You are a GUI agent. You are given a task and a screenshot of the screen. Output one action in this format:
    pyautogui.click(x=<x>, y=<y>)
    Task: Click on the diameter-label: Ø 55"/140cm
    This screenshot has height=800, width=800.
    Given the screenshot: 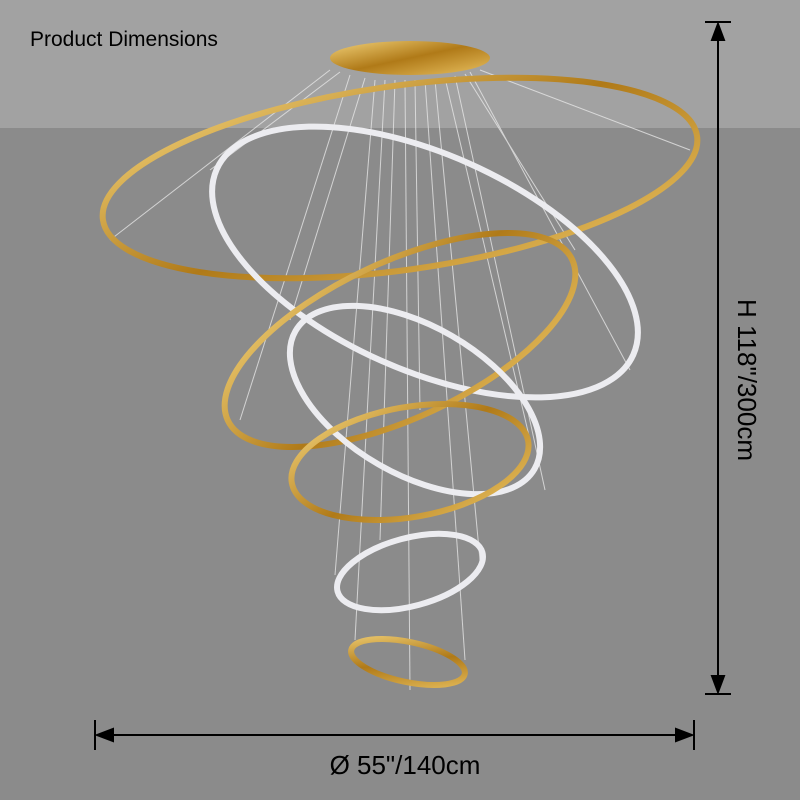 What is the action you would take?
    pyautogui.click(x=405, y=765)
    